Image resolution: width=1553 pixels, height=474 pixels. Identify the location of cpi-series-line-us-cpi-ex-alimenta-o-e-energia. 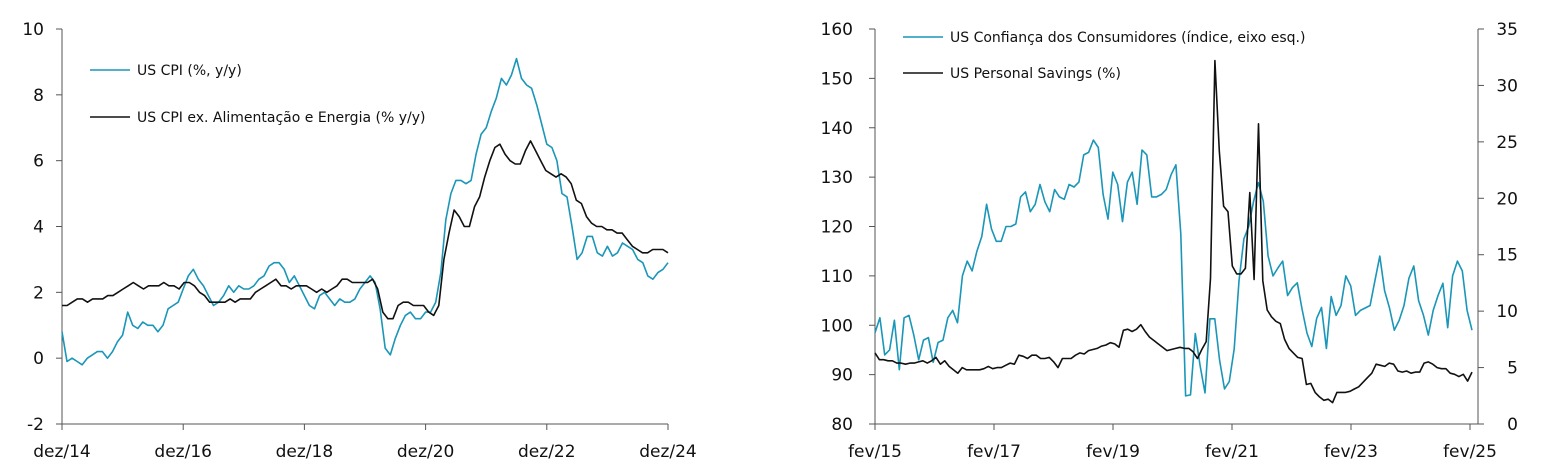
(365, 230).